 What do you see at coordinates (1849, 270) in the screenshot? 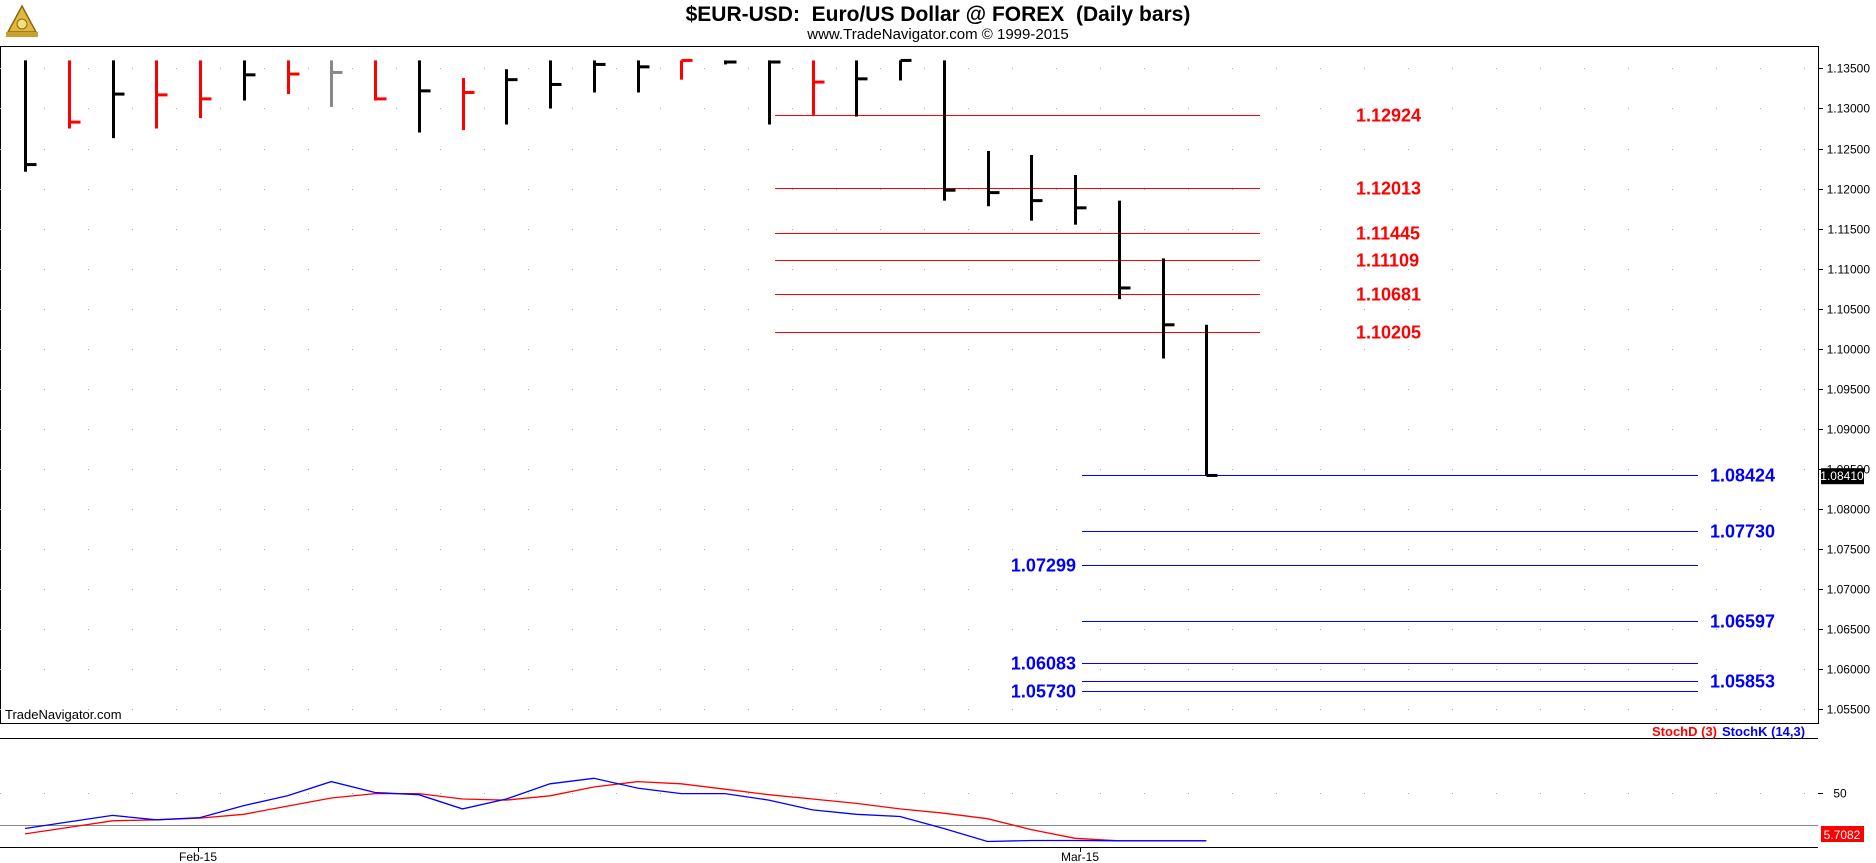
I see `price-tick-label: 1.11000` at bounding box center [1849, 270].